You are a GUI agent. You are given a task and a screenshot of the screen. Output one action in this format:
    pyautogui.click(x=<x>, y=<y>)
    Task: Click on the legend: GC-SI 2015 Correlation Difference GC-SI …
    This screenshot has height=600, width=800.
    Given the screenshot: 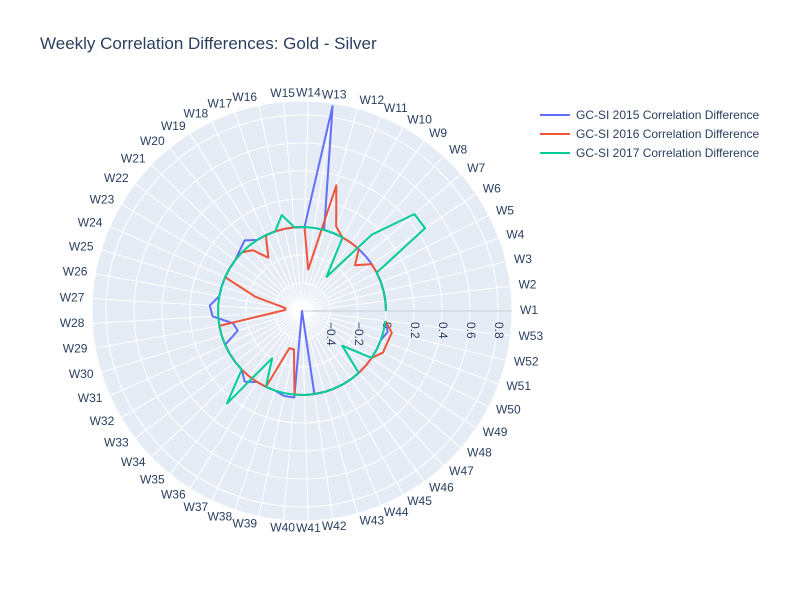 What is the action you would take?
    pyautogui.click(x=649, y=133)
    